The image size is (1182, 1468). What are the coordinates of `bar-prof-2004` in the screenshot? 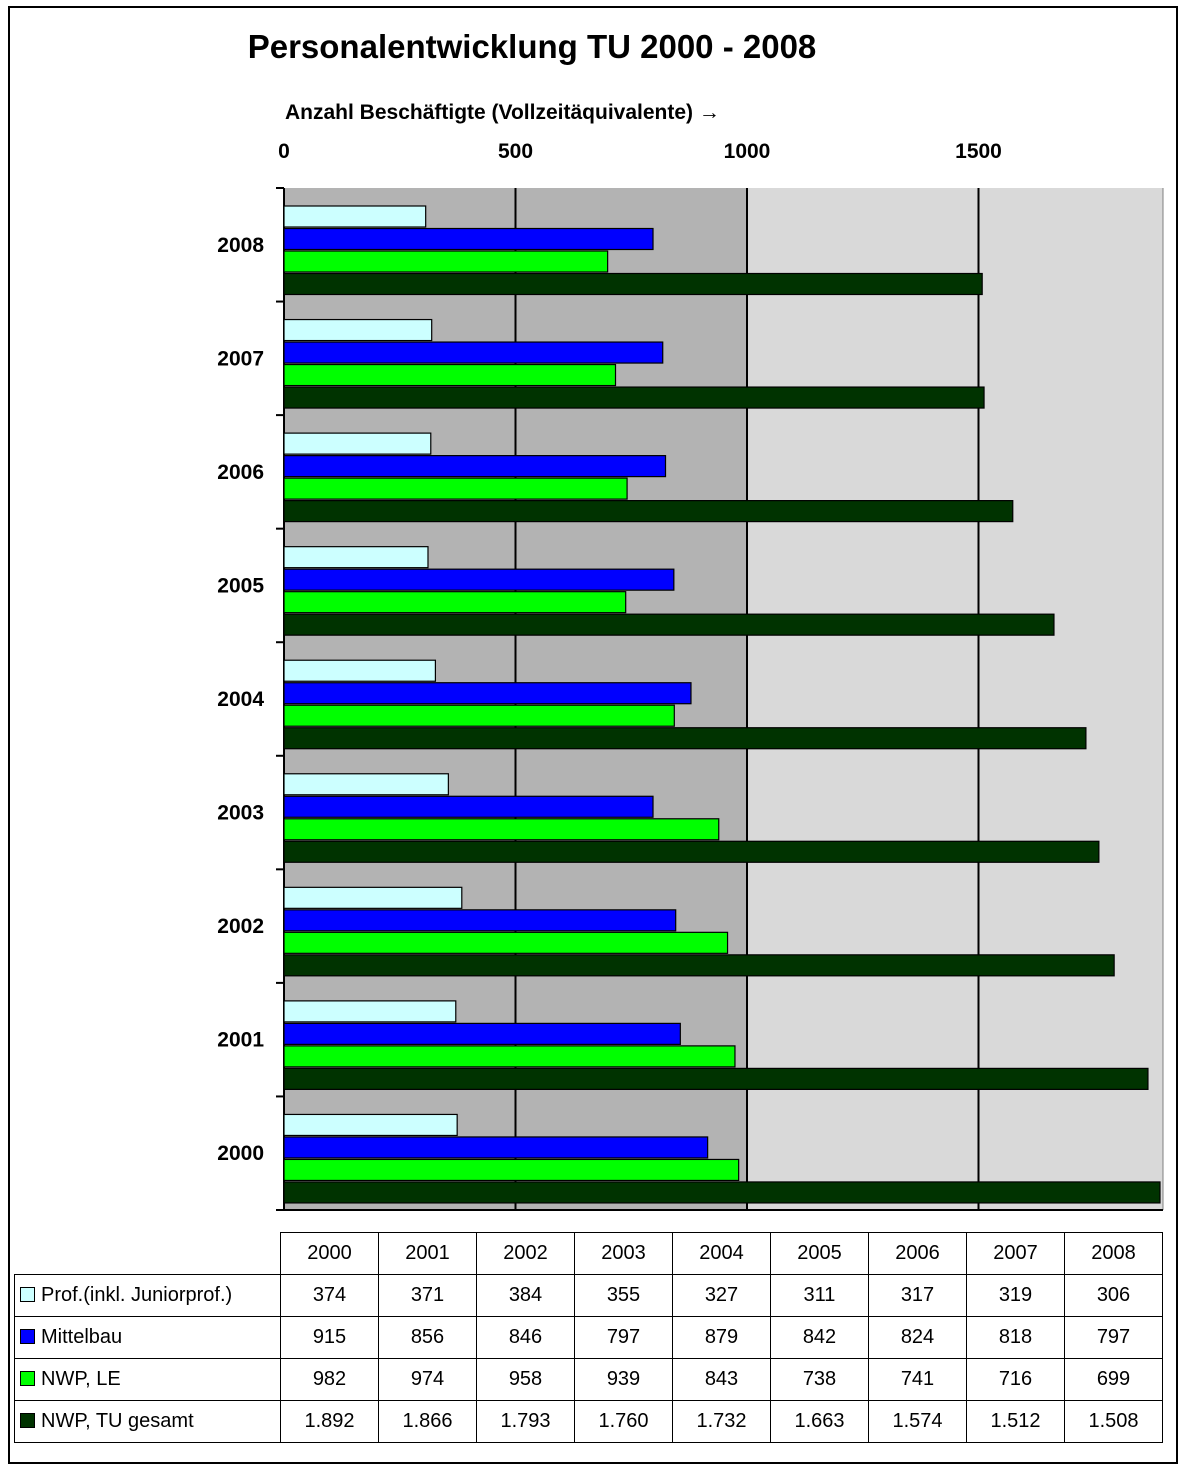 It's located at (360, 670).